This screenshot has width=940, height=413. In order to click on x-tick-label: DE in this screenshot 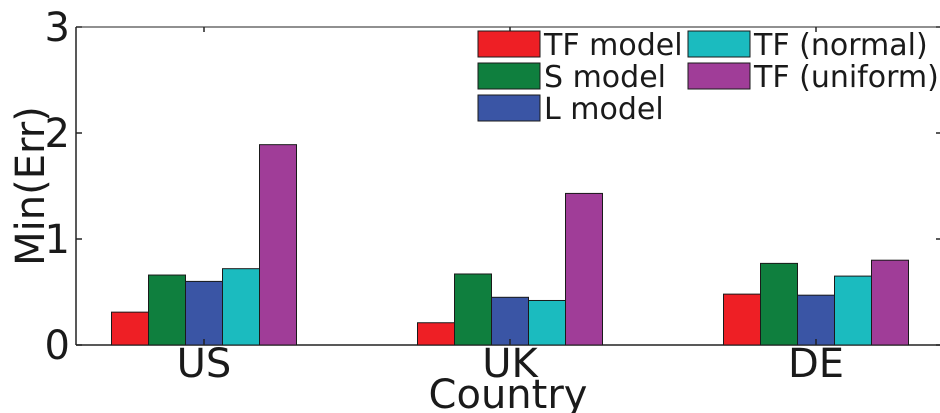, I will do `click(816, 364)`.